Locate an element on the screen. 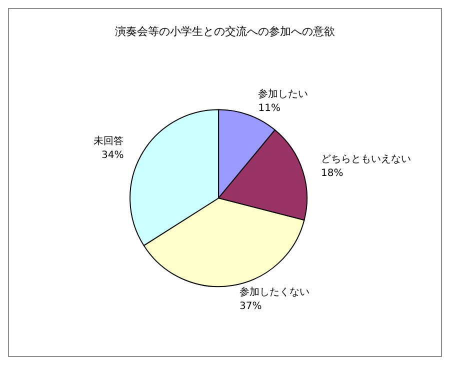 The height and width of the screenshot is (365, 450). chart-title: 演奏会等の小学生との交流への参加への意欲 is located at coordinates (225, 31).